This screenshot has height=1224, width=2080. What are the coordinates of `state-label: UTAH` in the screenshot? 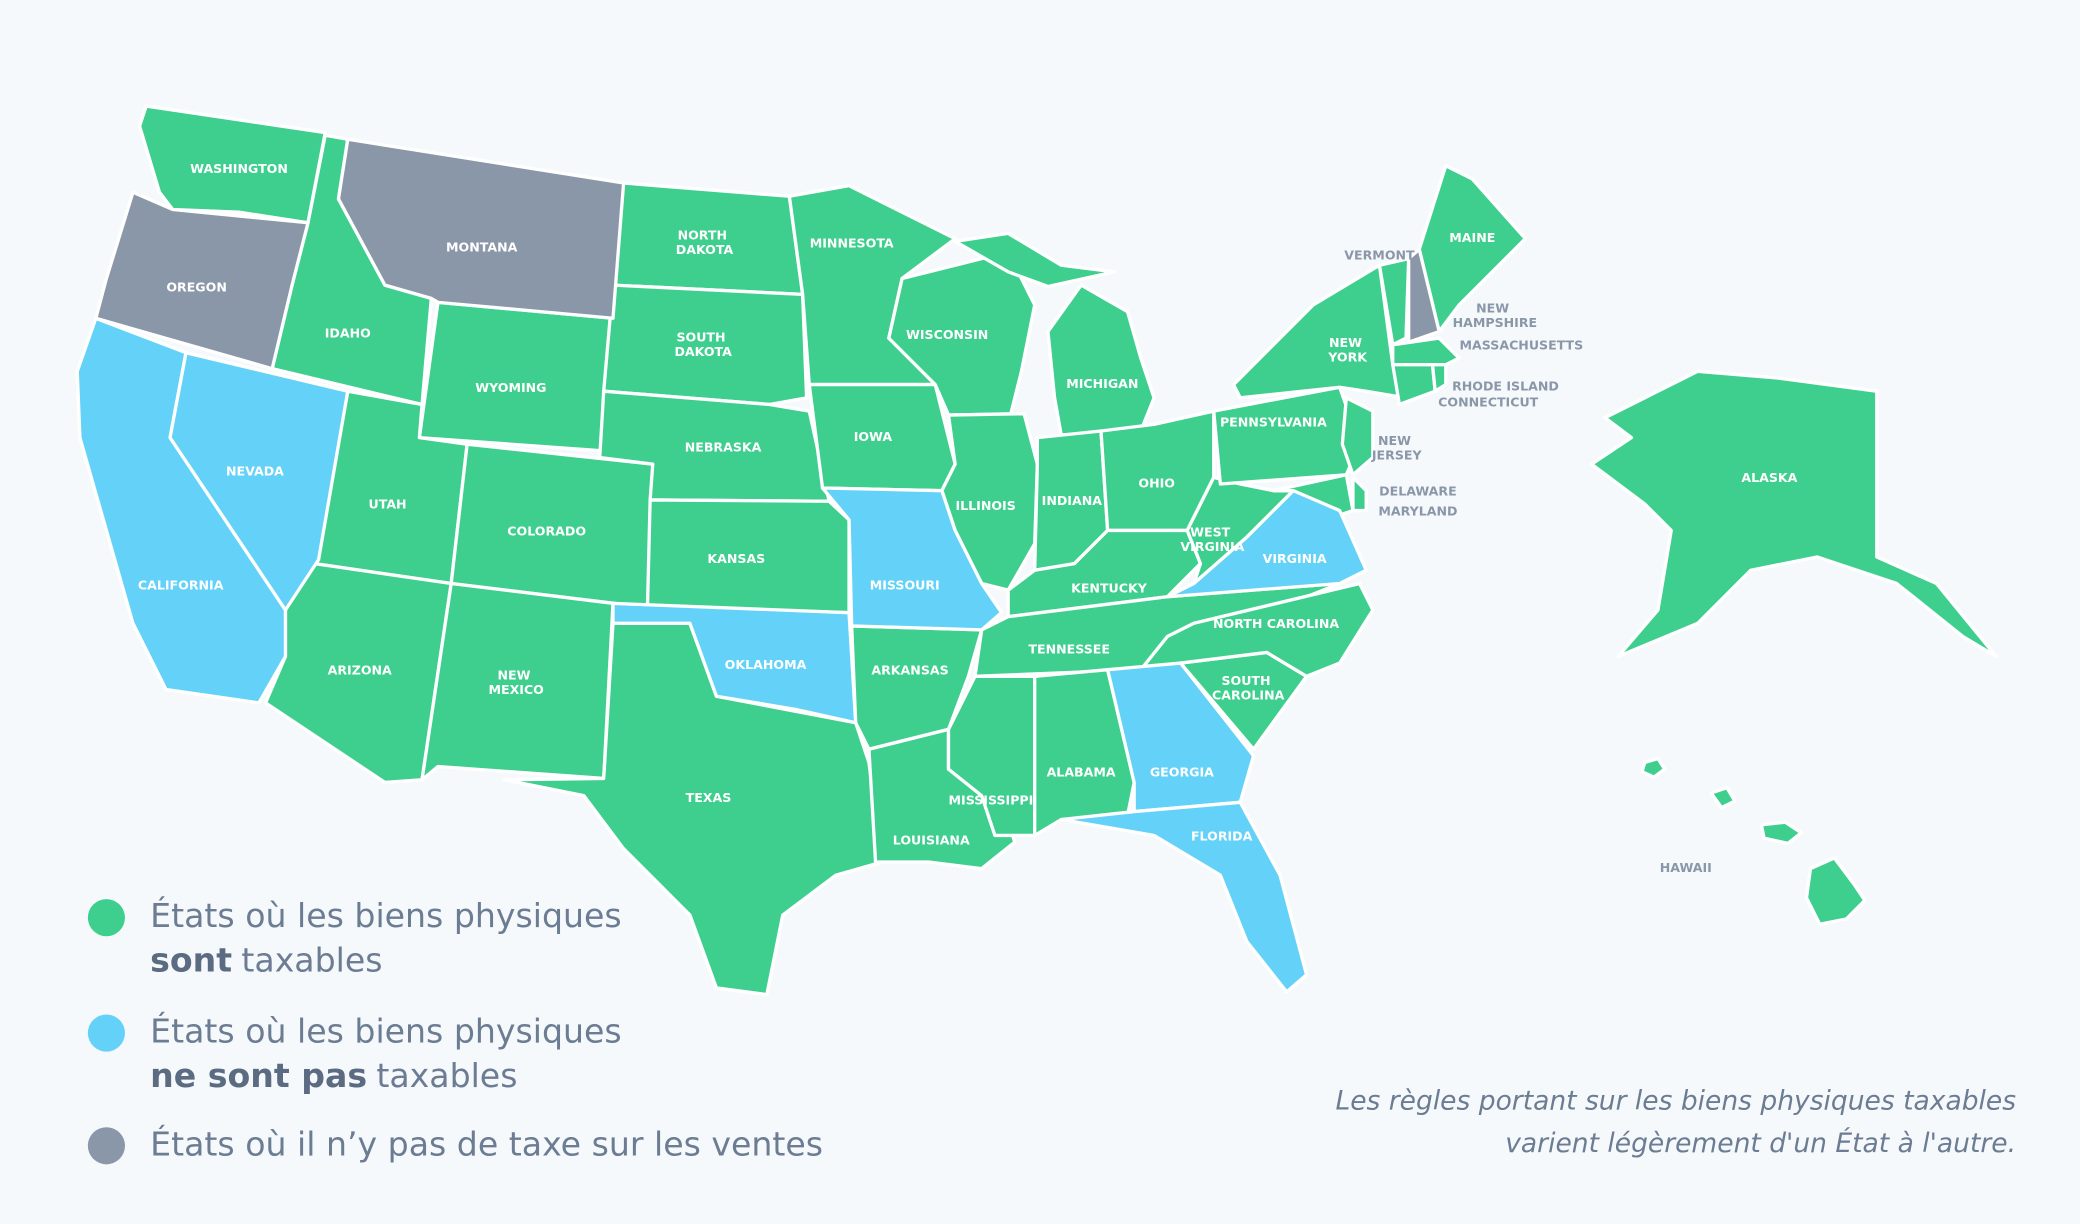 It's located at (388, 504).